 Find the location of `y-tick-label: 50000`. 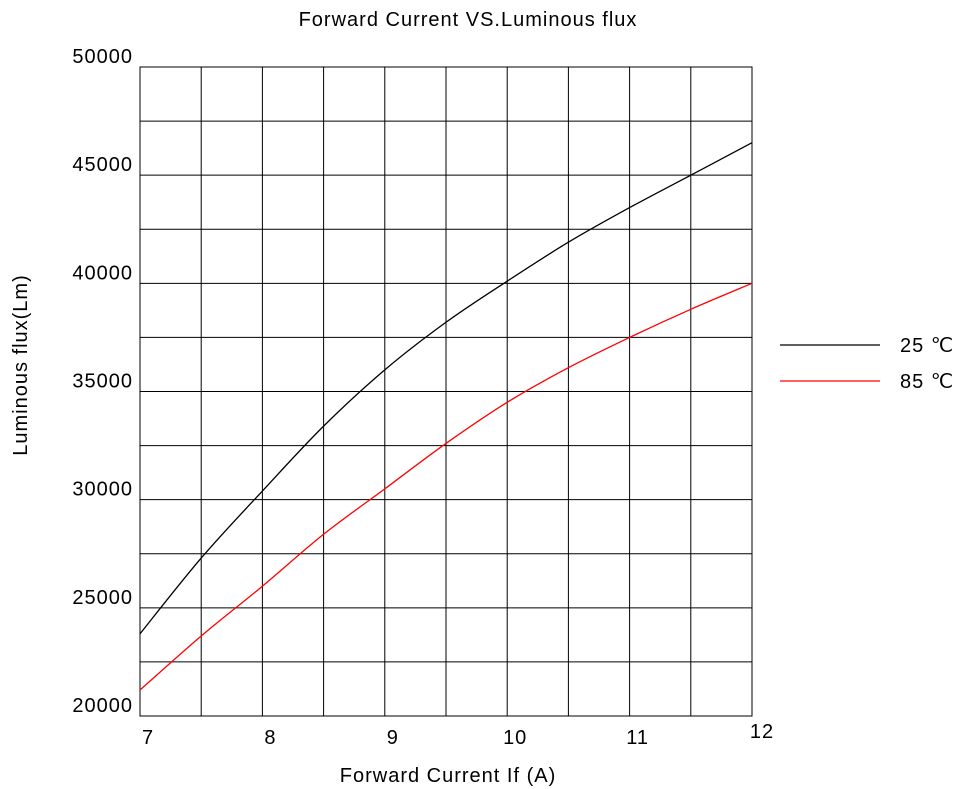

y-tick-label: 50000 is located at coordinates (102, 57).